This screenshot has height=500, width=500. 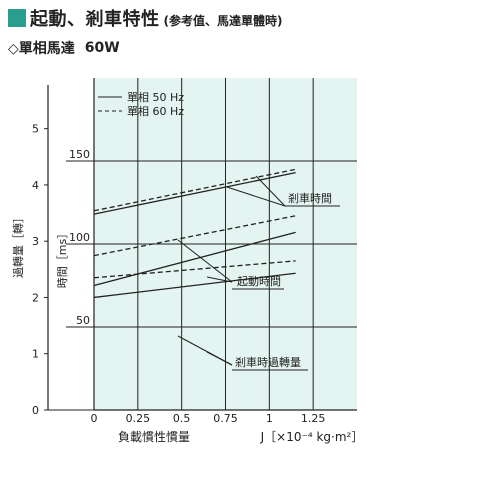 What do you see at coordinates (205, 261) in the screenshot?
I see `leader-start-a` at bounding box center [205, 261].